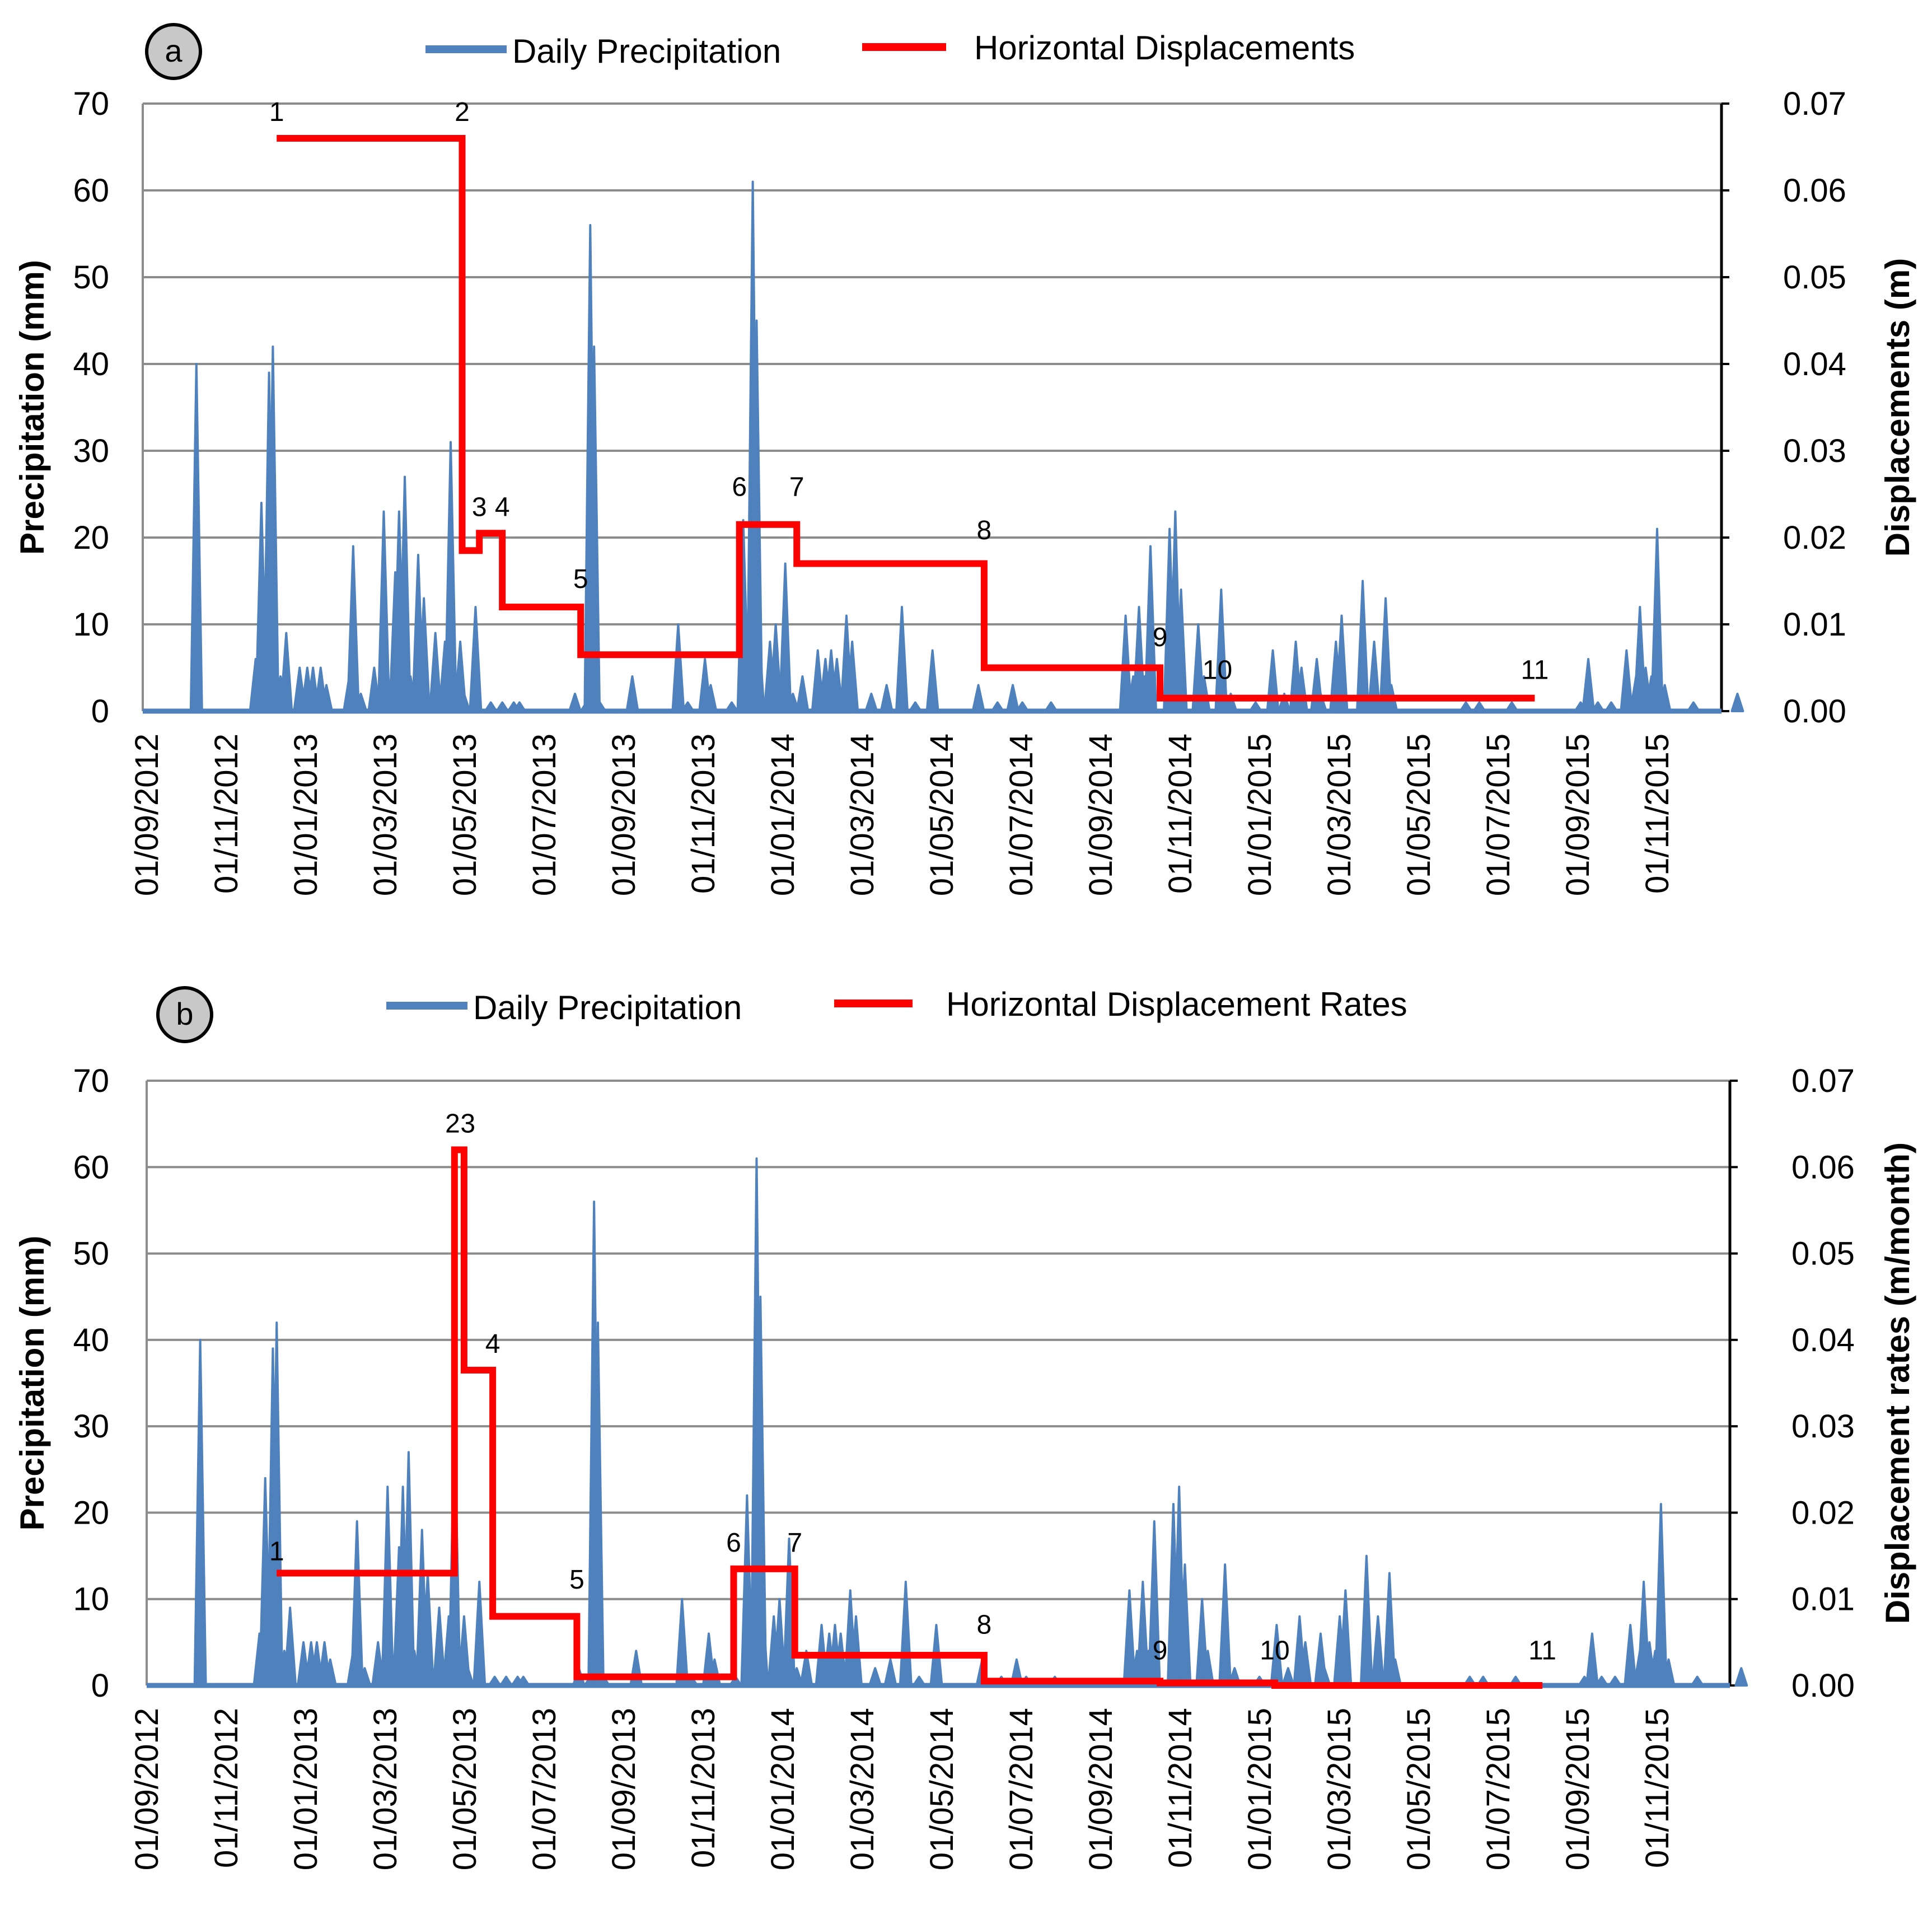 This screenshot has width=1932, height=1910. I want to click on y-right-axis-title: Displacement rates (m/month), so click(1898, 1383).